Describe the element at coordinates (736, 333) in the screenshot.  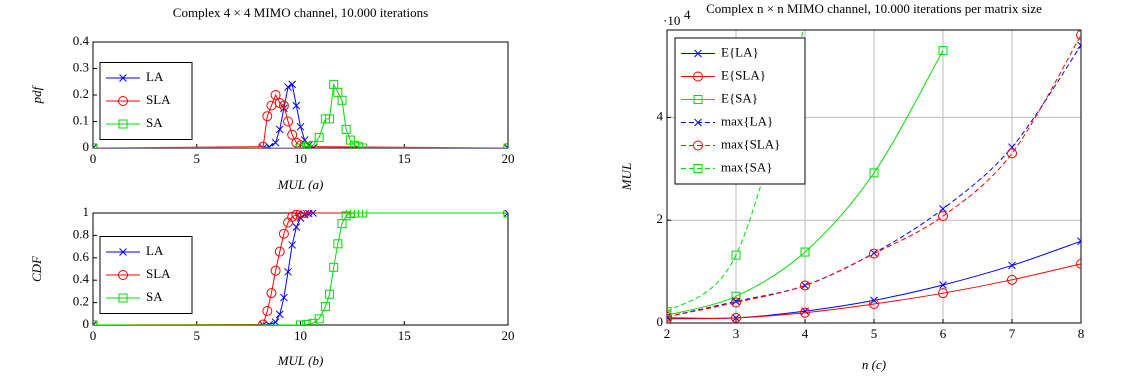
I see `x-tick-label: 3` at that location.